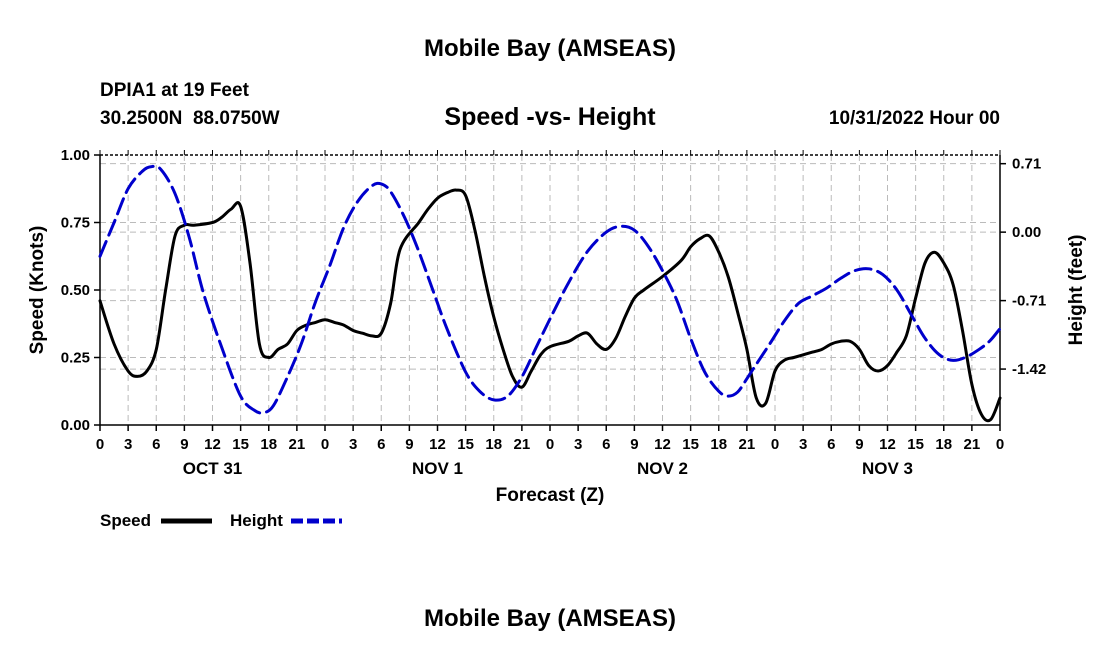  What do you see at coordinates (437, 468) in the screenshot?
I see `day-label: NOV 1` at bounding box center [437, 468].